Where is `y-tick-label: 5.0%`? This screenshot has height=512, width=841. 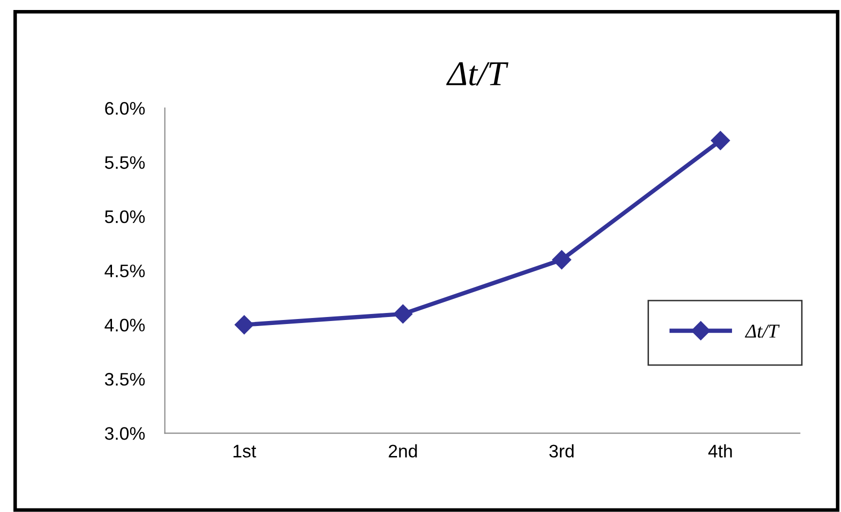 y-tick-label: 5.0% is located at coordinates (124, 217).